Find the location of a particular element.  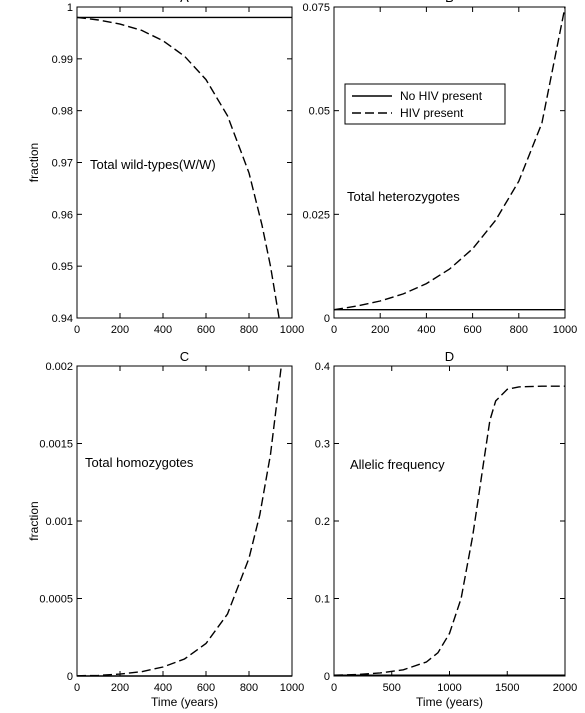

y-tick-label: 0.2 is located at coordinates (322, 522).